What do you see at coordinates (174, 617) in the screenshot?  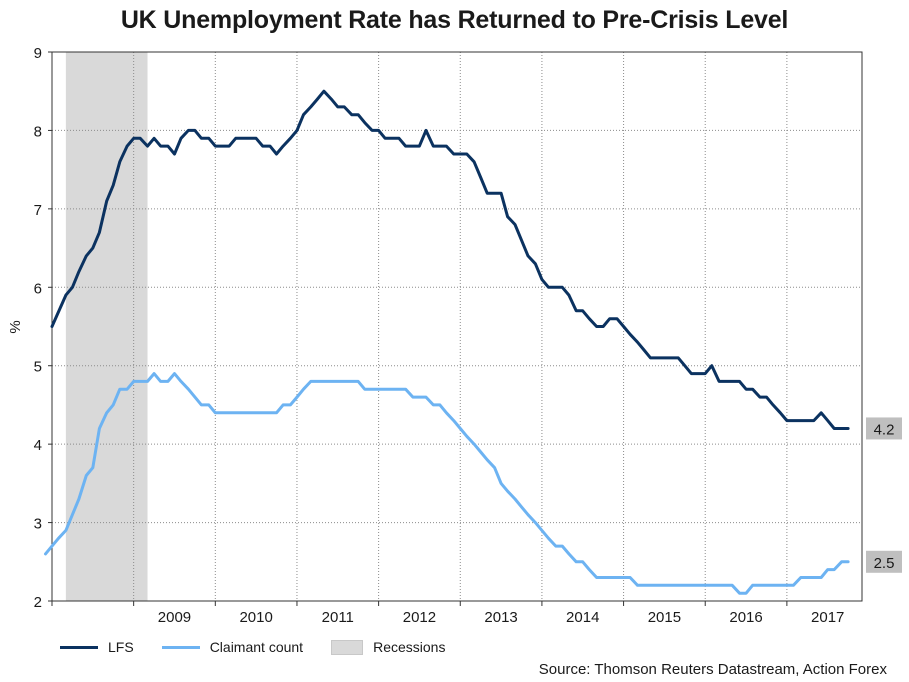 I see `x-tick-label-2009: 2009` at bounding box center [174, 617].